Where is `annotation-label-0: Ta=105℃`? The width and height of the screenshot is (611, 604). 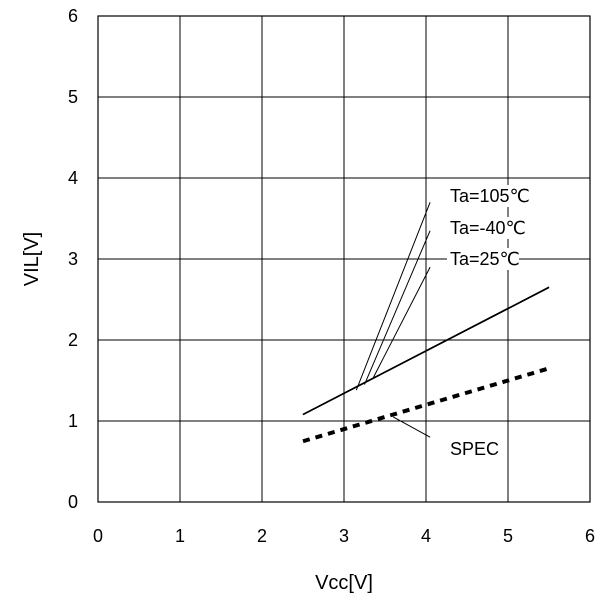
annotation-label-0: Ta=105℃ is located at coordinates (490, 196).